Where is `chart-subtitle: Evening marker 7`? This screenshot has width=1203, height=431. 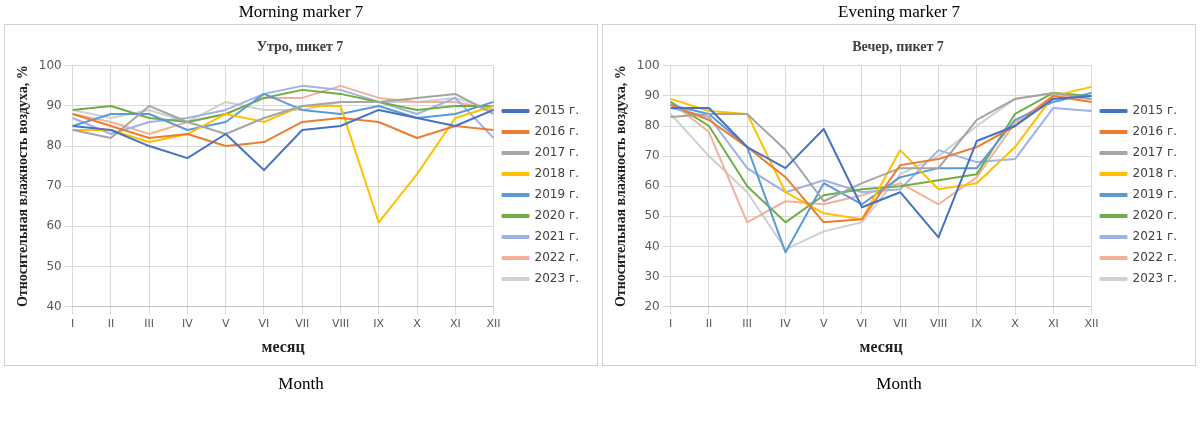 chart-subtitle: Evening marker 7 is located at coordinates (899, 12).